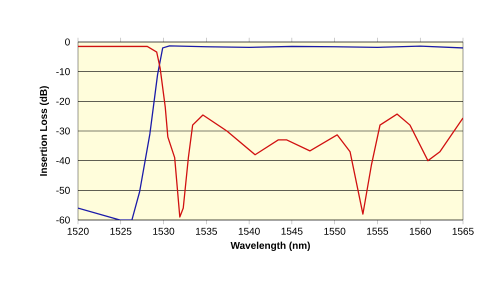 The image size is (502, 290). I want to click on x-tick-label: 1550, so click(335, 231).